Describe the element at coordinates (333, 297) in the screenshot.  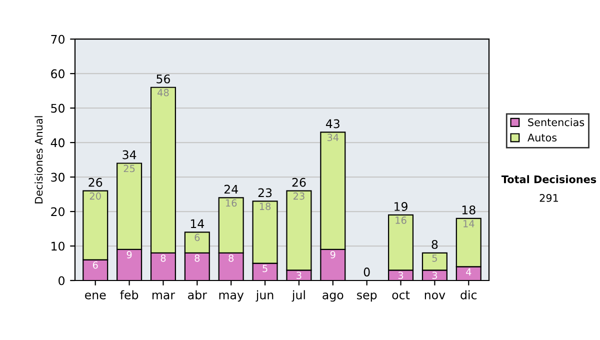
I see `x-tick-label: ago` at that location.